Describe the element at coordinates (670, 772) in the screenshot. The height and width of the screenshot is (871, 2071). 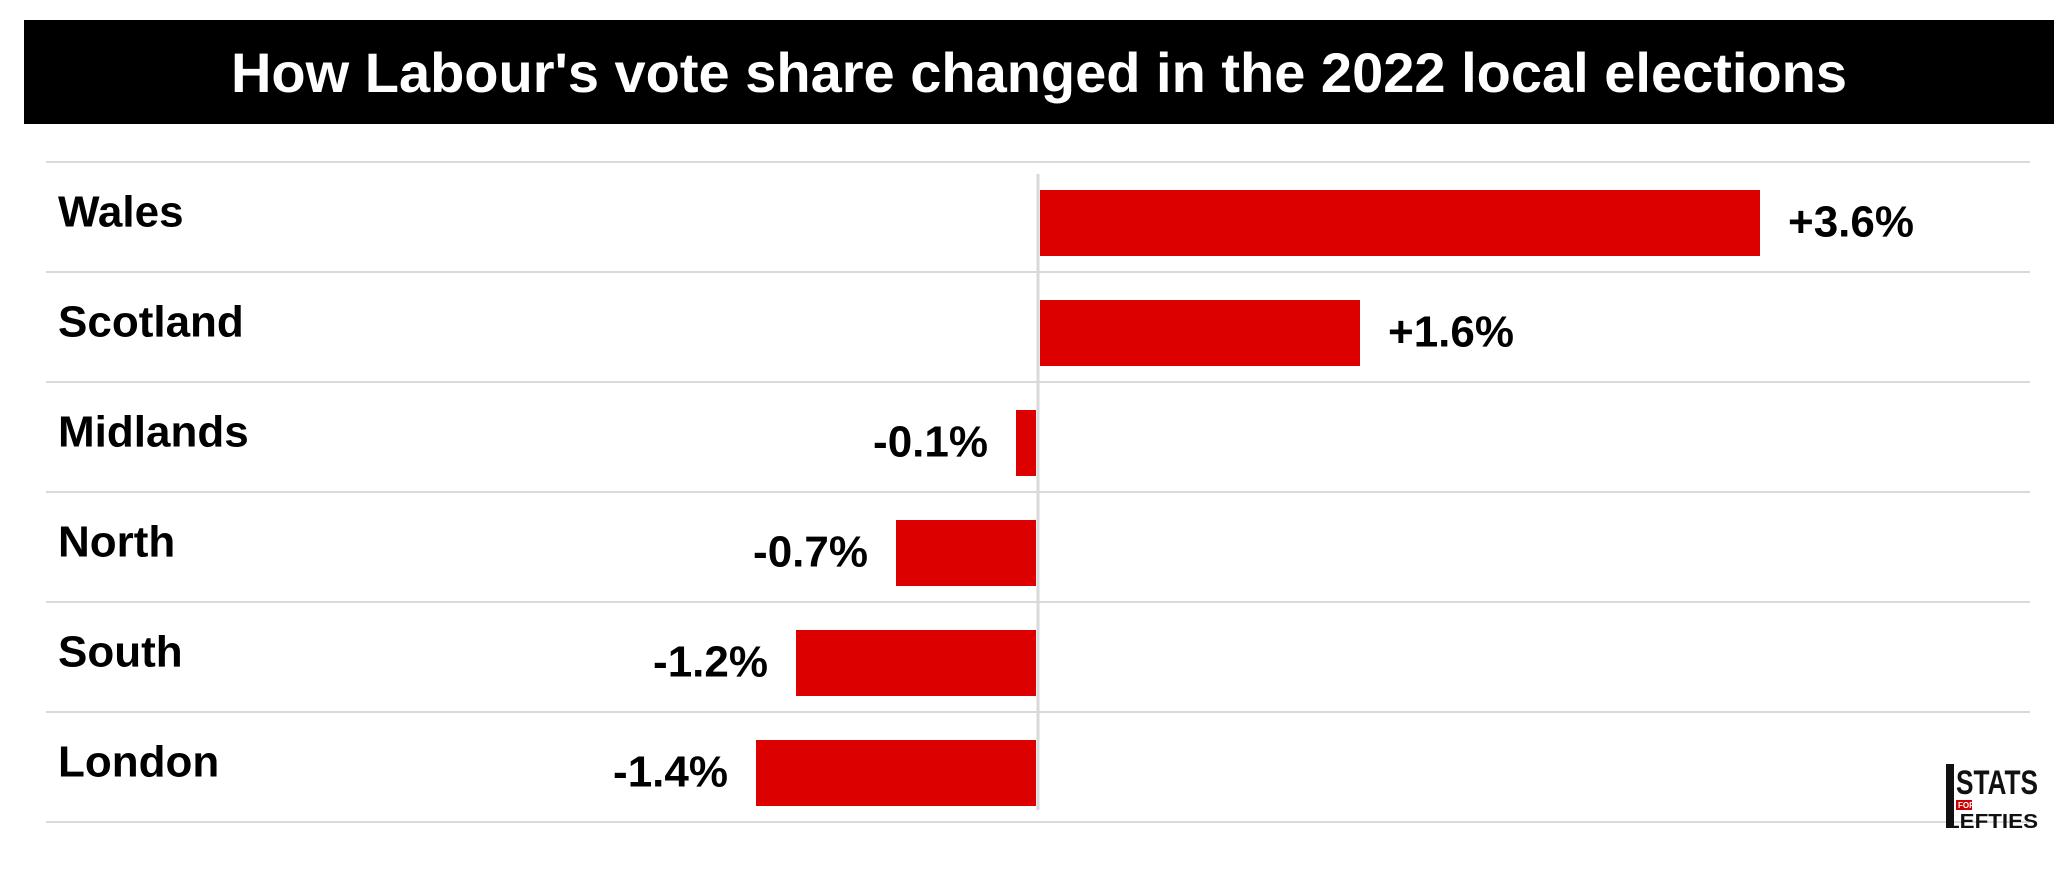
I see `data-label: -1.4%` at that location.